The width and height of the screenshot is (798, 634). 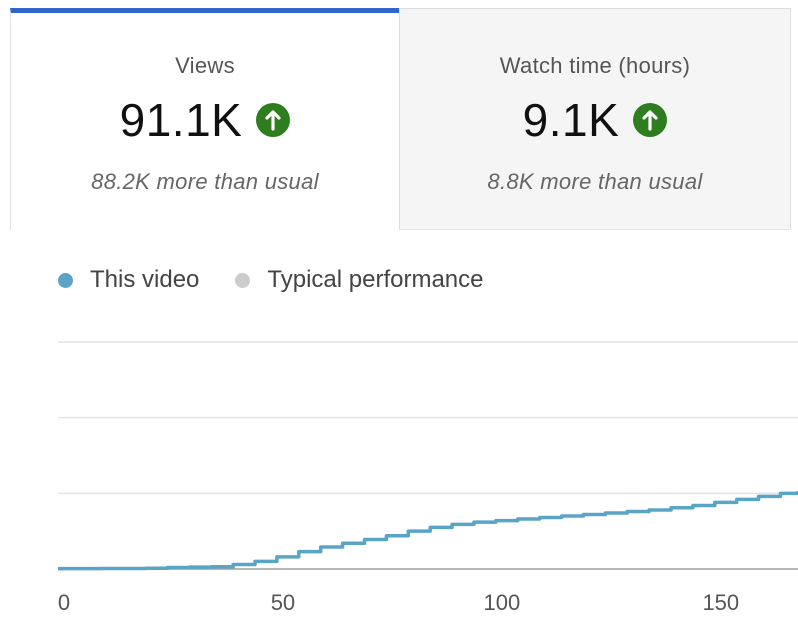 What do you see at coordinates (283, 602) in the screenshot?
I see `x-tick-label: 50` at bounding box center [283, 602].